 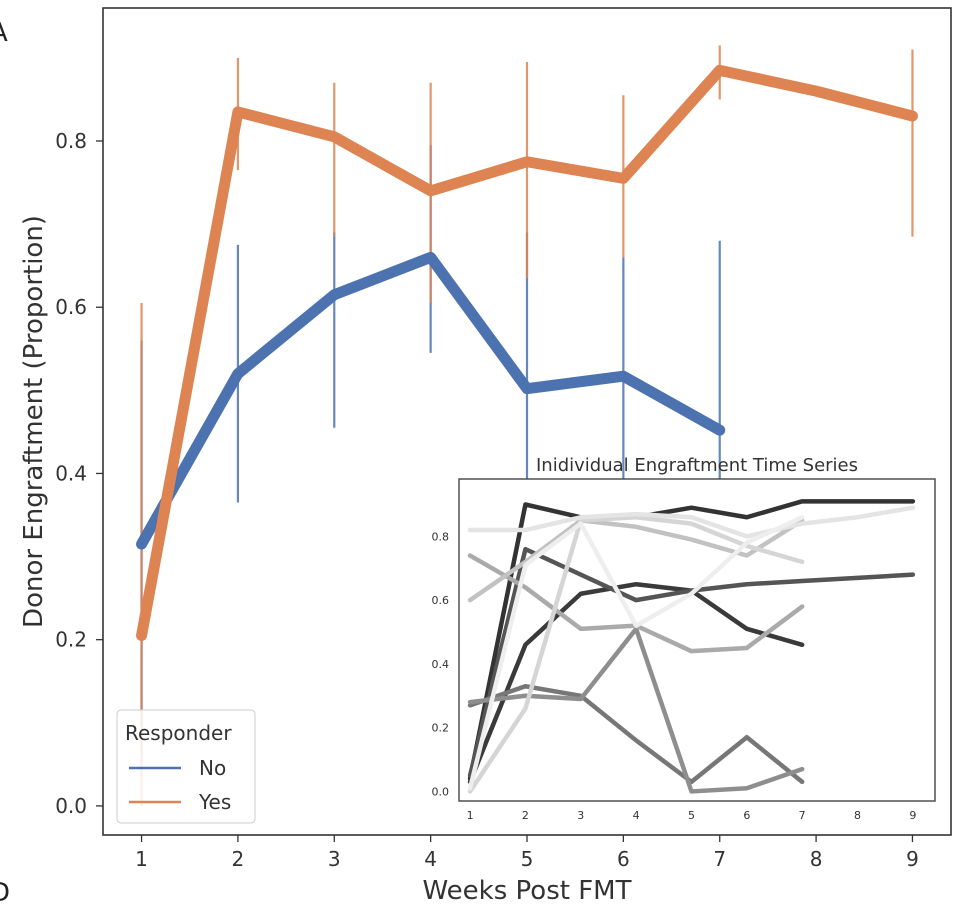 What do you see at coordinates (441, 791) in the screenshot?
I see `inset-y-tick-label-0: 0.0` at bounding box center [441, 791].